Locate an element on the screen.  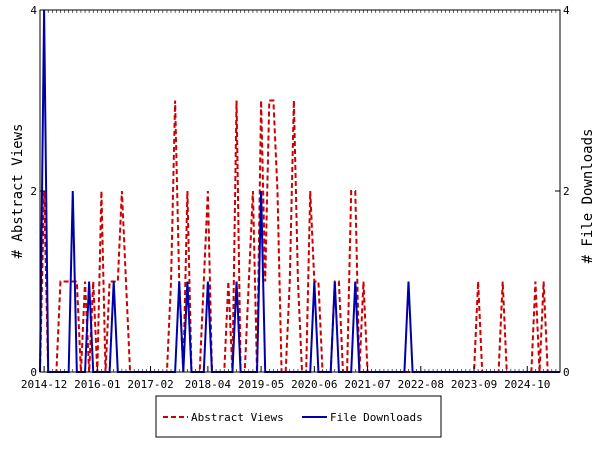
y-left-tick-label: 2 is located at coordinates (33, 191).